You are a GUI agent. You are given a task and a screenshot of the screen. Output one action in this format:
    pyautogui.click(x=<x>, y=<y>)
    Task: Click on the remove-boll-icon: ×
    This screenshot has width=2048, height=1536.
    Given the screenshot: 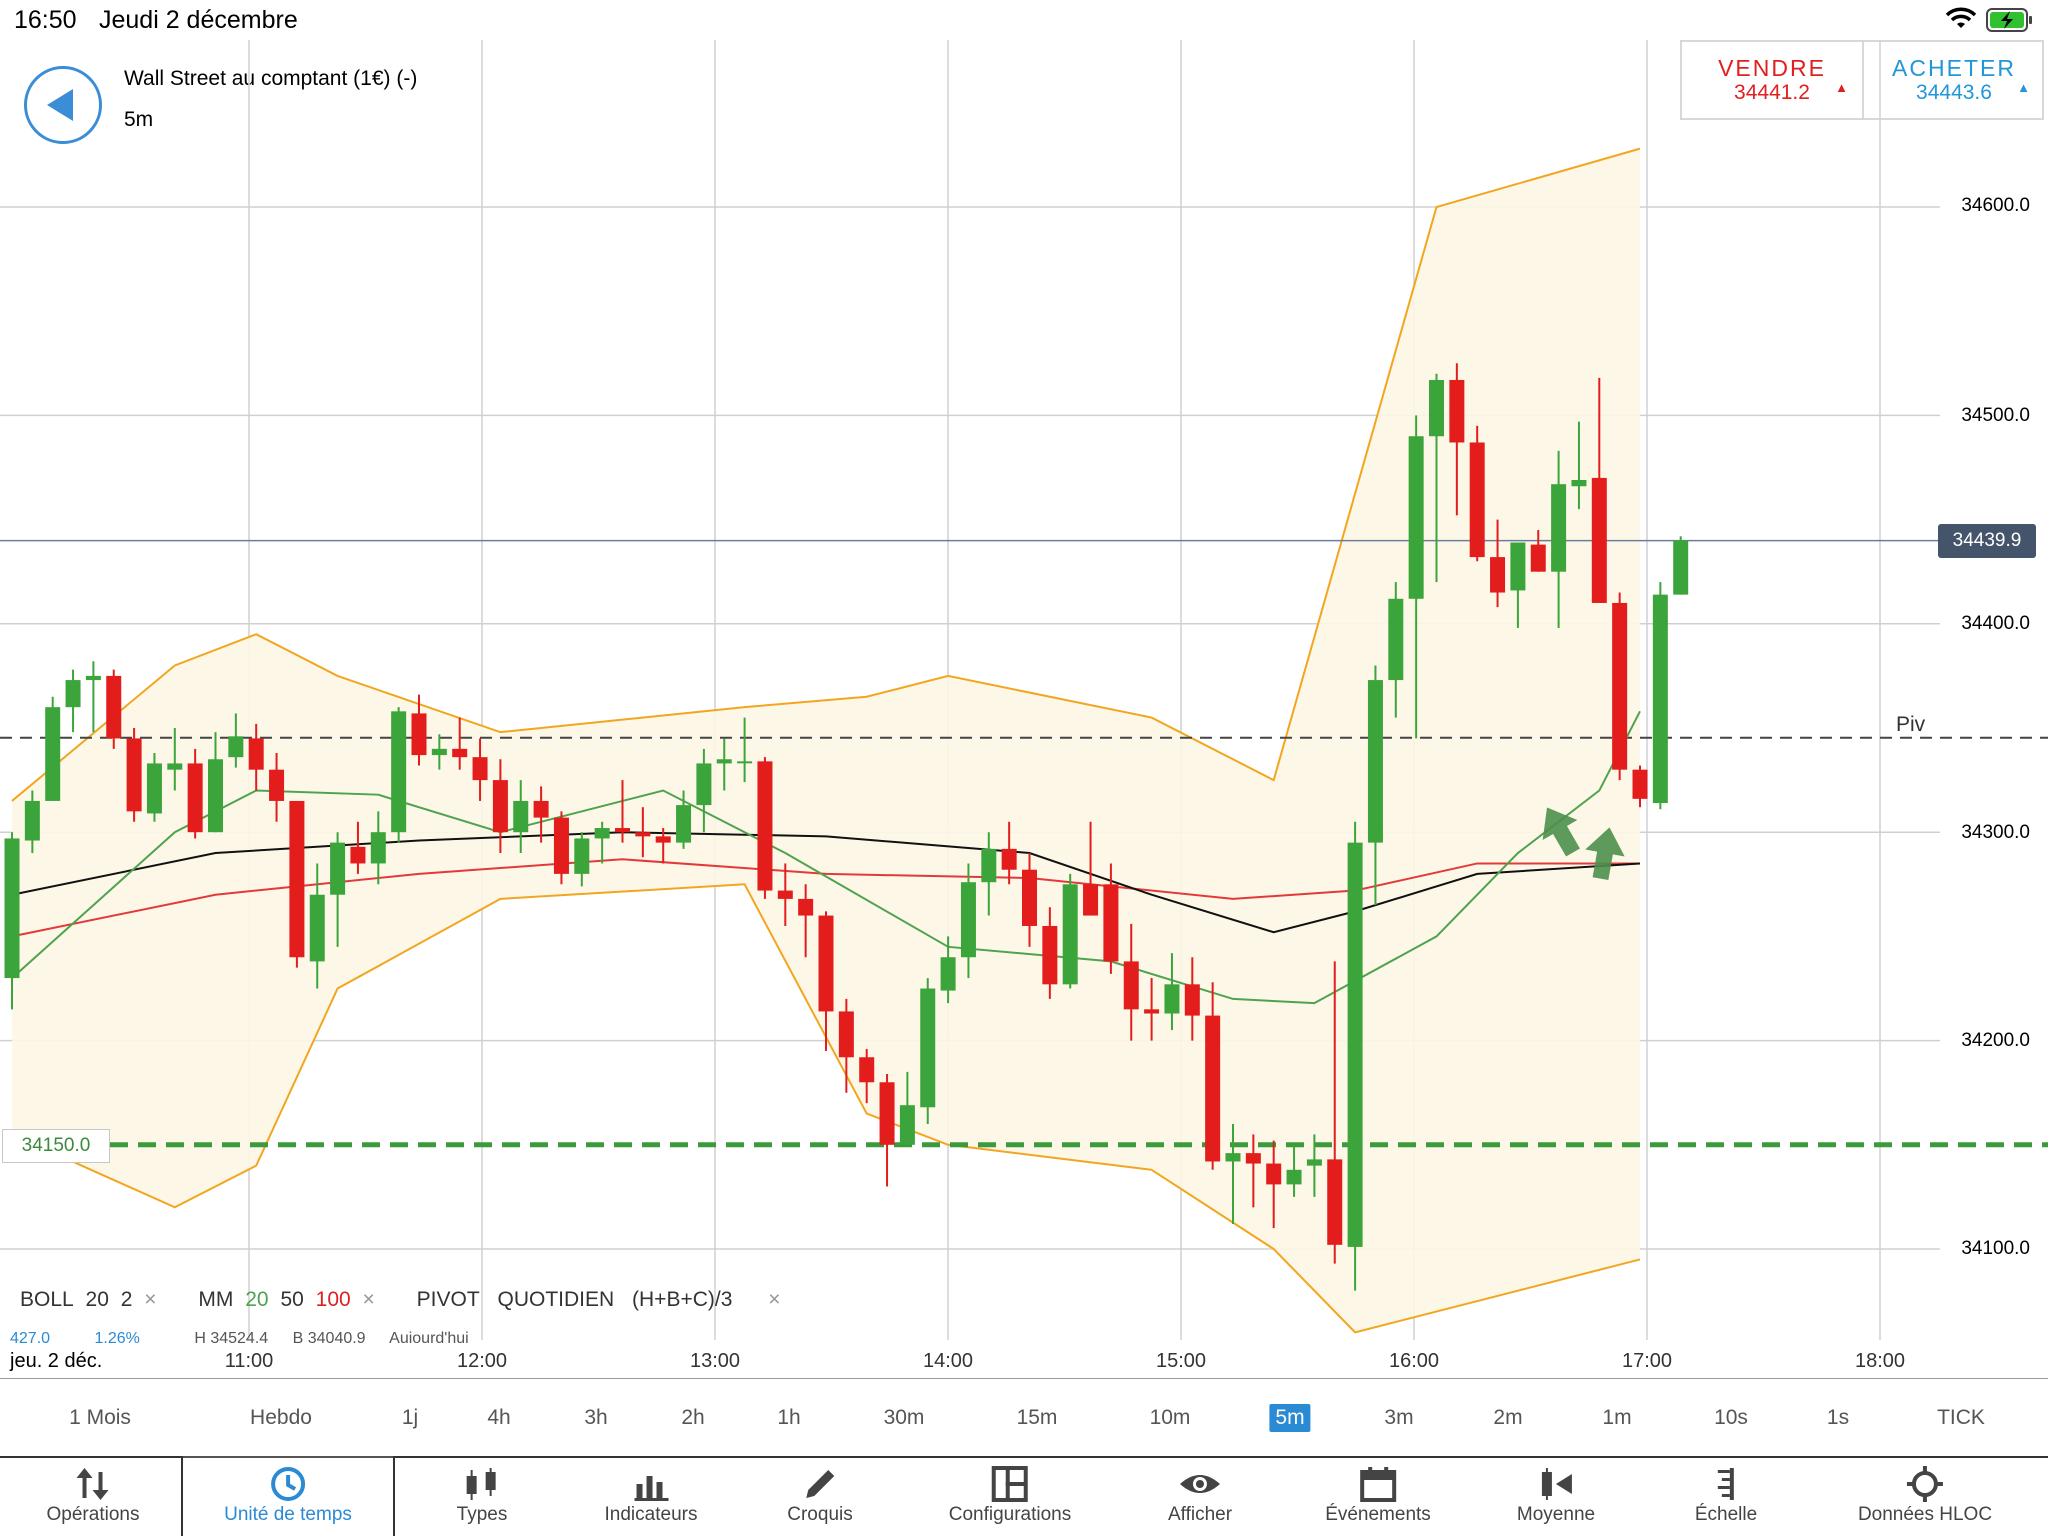 What is the action you would take?
    pyautogui.click(x=150, y=1299)
    